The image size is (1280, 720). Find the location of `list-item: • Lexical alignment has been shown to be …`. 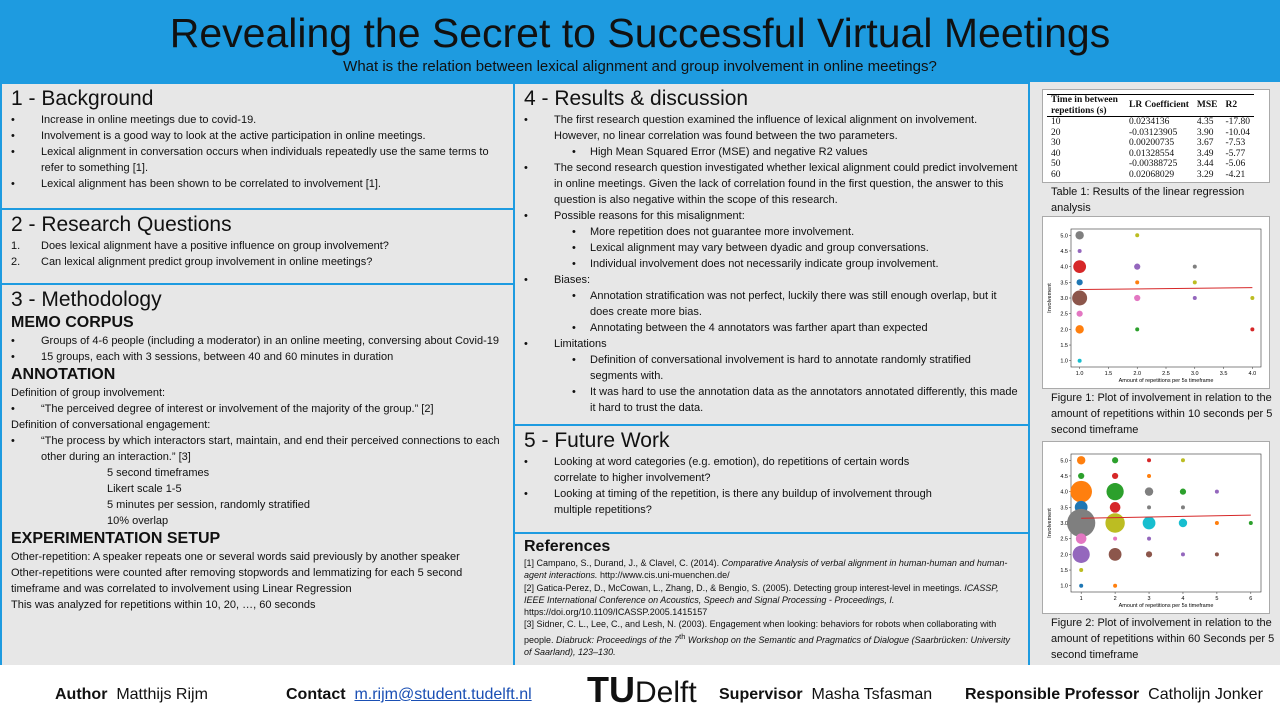

list-item: • Lexical alignment has been shown to be … is located at coordinates (258, 184).